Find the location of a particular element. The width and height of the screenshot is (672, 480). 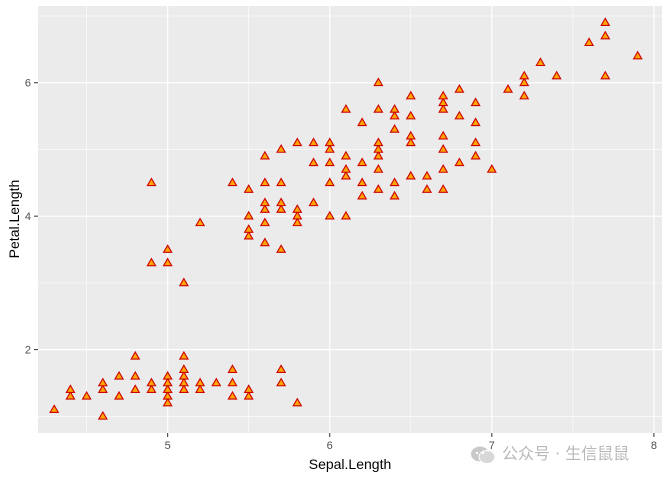

y-tick-label: 4 is located at coordinates (28, 217).